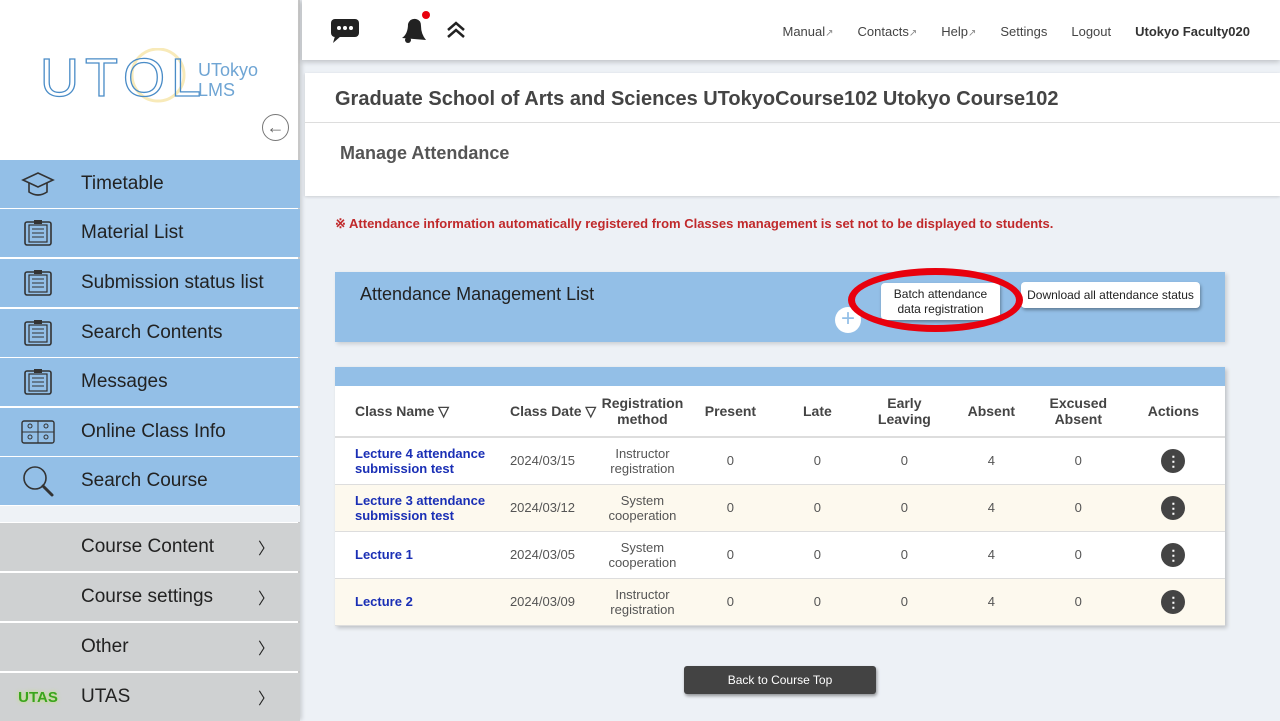 The width and height of the screenshot is (1280, 721). Describe the element at coordinates (422, 412) in the screenshot. I see `column-header: Class Name ▽` at that location.